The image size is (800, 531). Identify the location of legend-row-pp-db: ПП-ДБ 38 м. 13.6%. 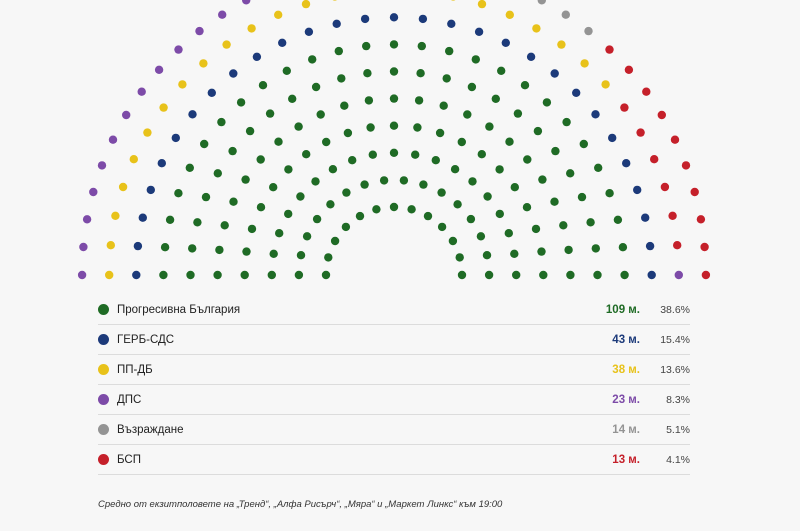
(394, 370).